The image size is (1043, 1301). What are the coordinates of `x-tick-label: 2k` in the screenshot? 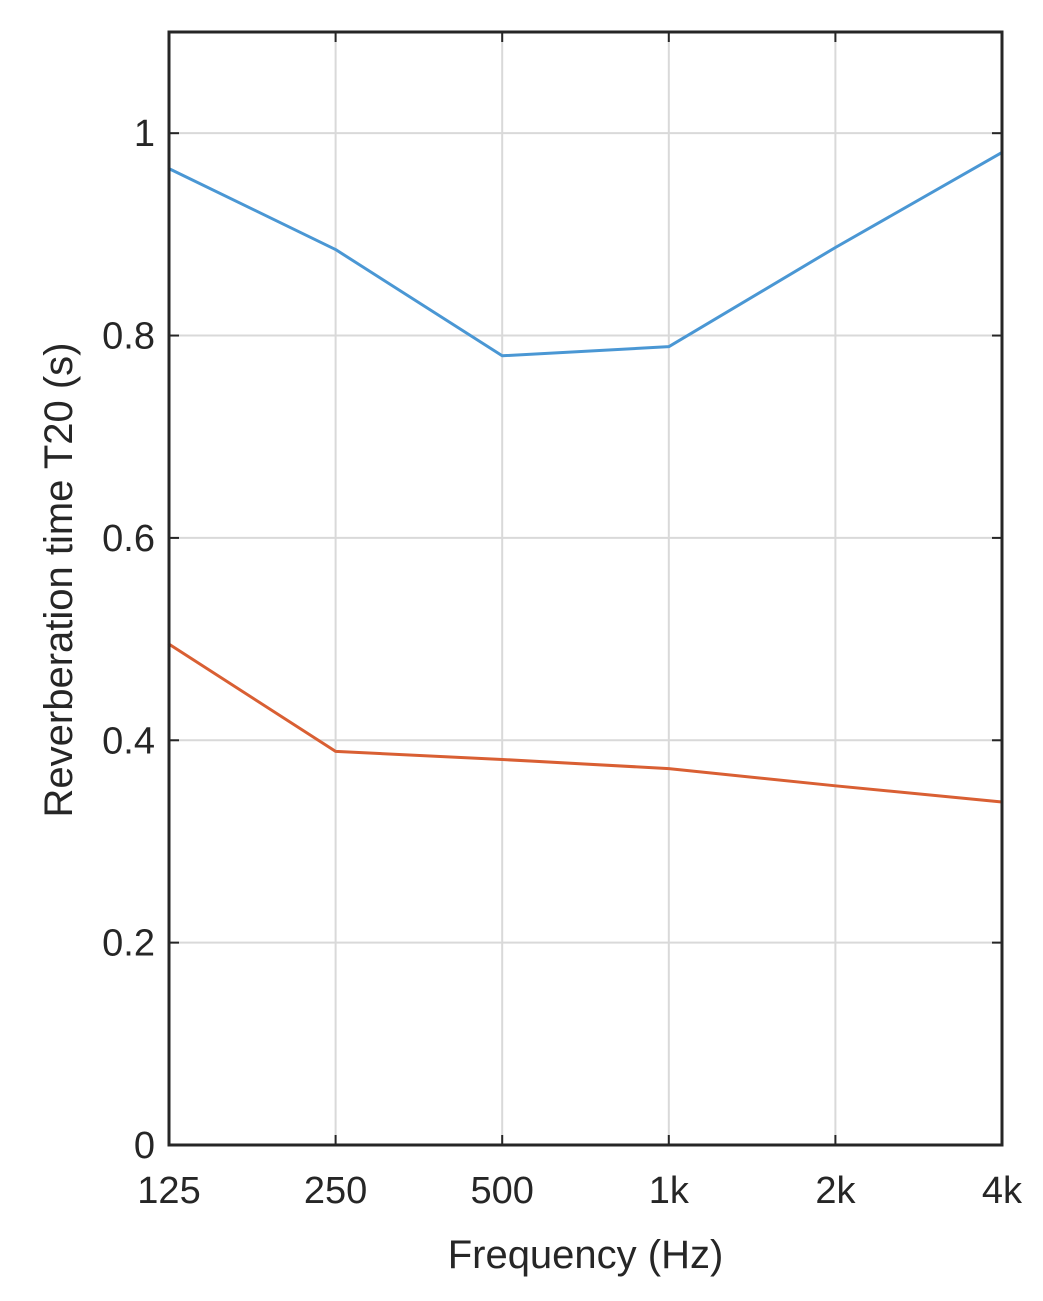 It's located at (835, 1191).